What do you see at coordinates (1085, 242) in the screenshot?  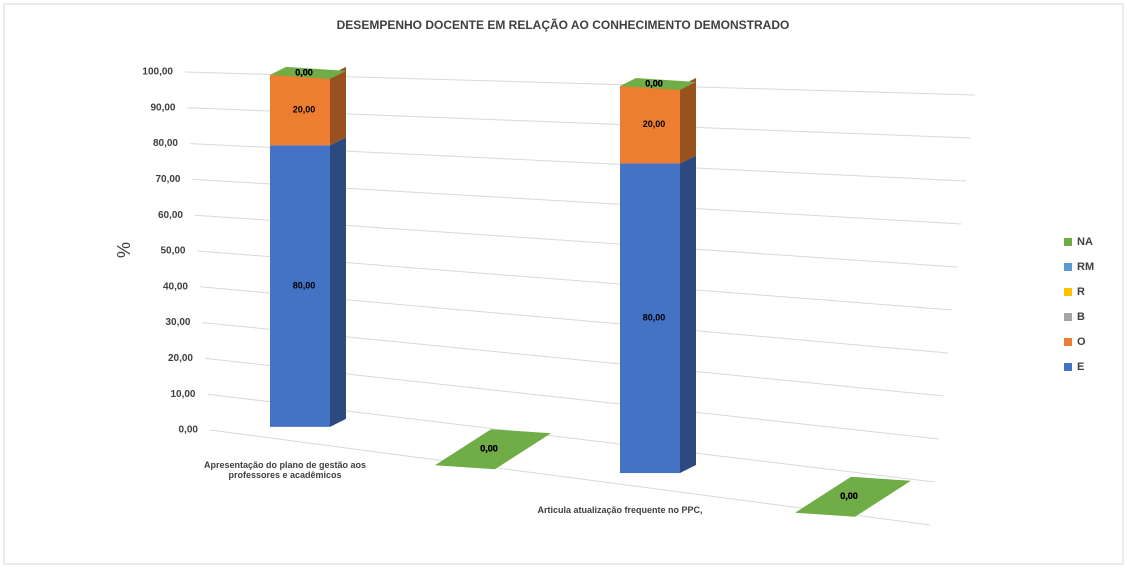 I see `legend-label: NA` at bounding box center [1085, 242].